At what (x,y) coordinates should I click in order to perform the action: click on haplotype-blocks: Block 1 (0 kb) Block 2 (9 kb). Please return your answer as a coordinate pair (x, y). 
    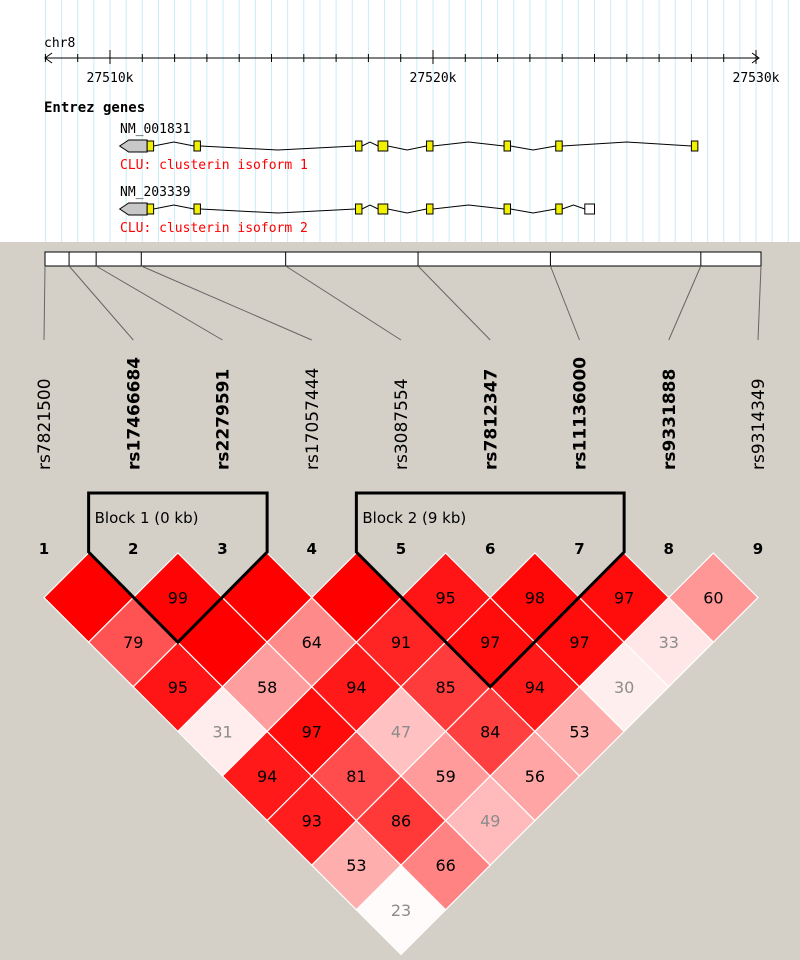
    Looking at the image, I should click on (356, 590).